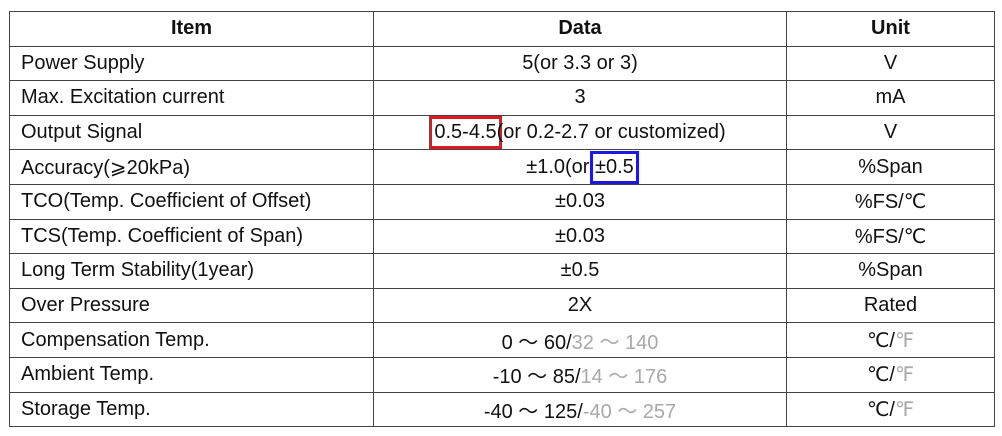  I want to click on row-data: ±0.5, so click(580, 271).